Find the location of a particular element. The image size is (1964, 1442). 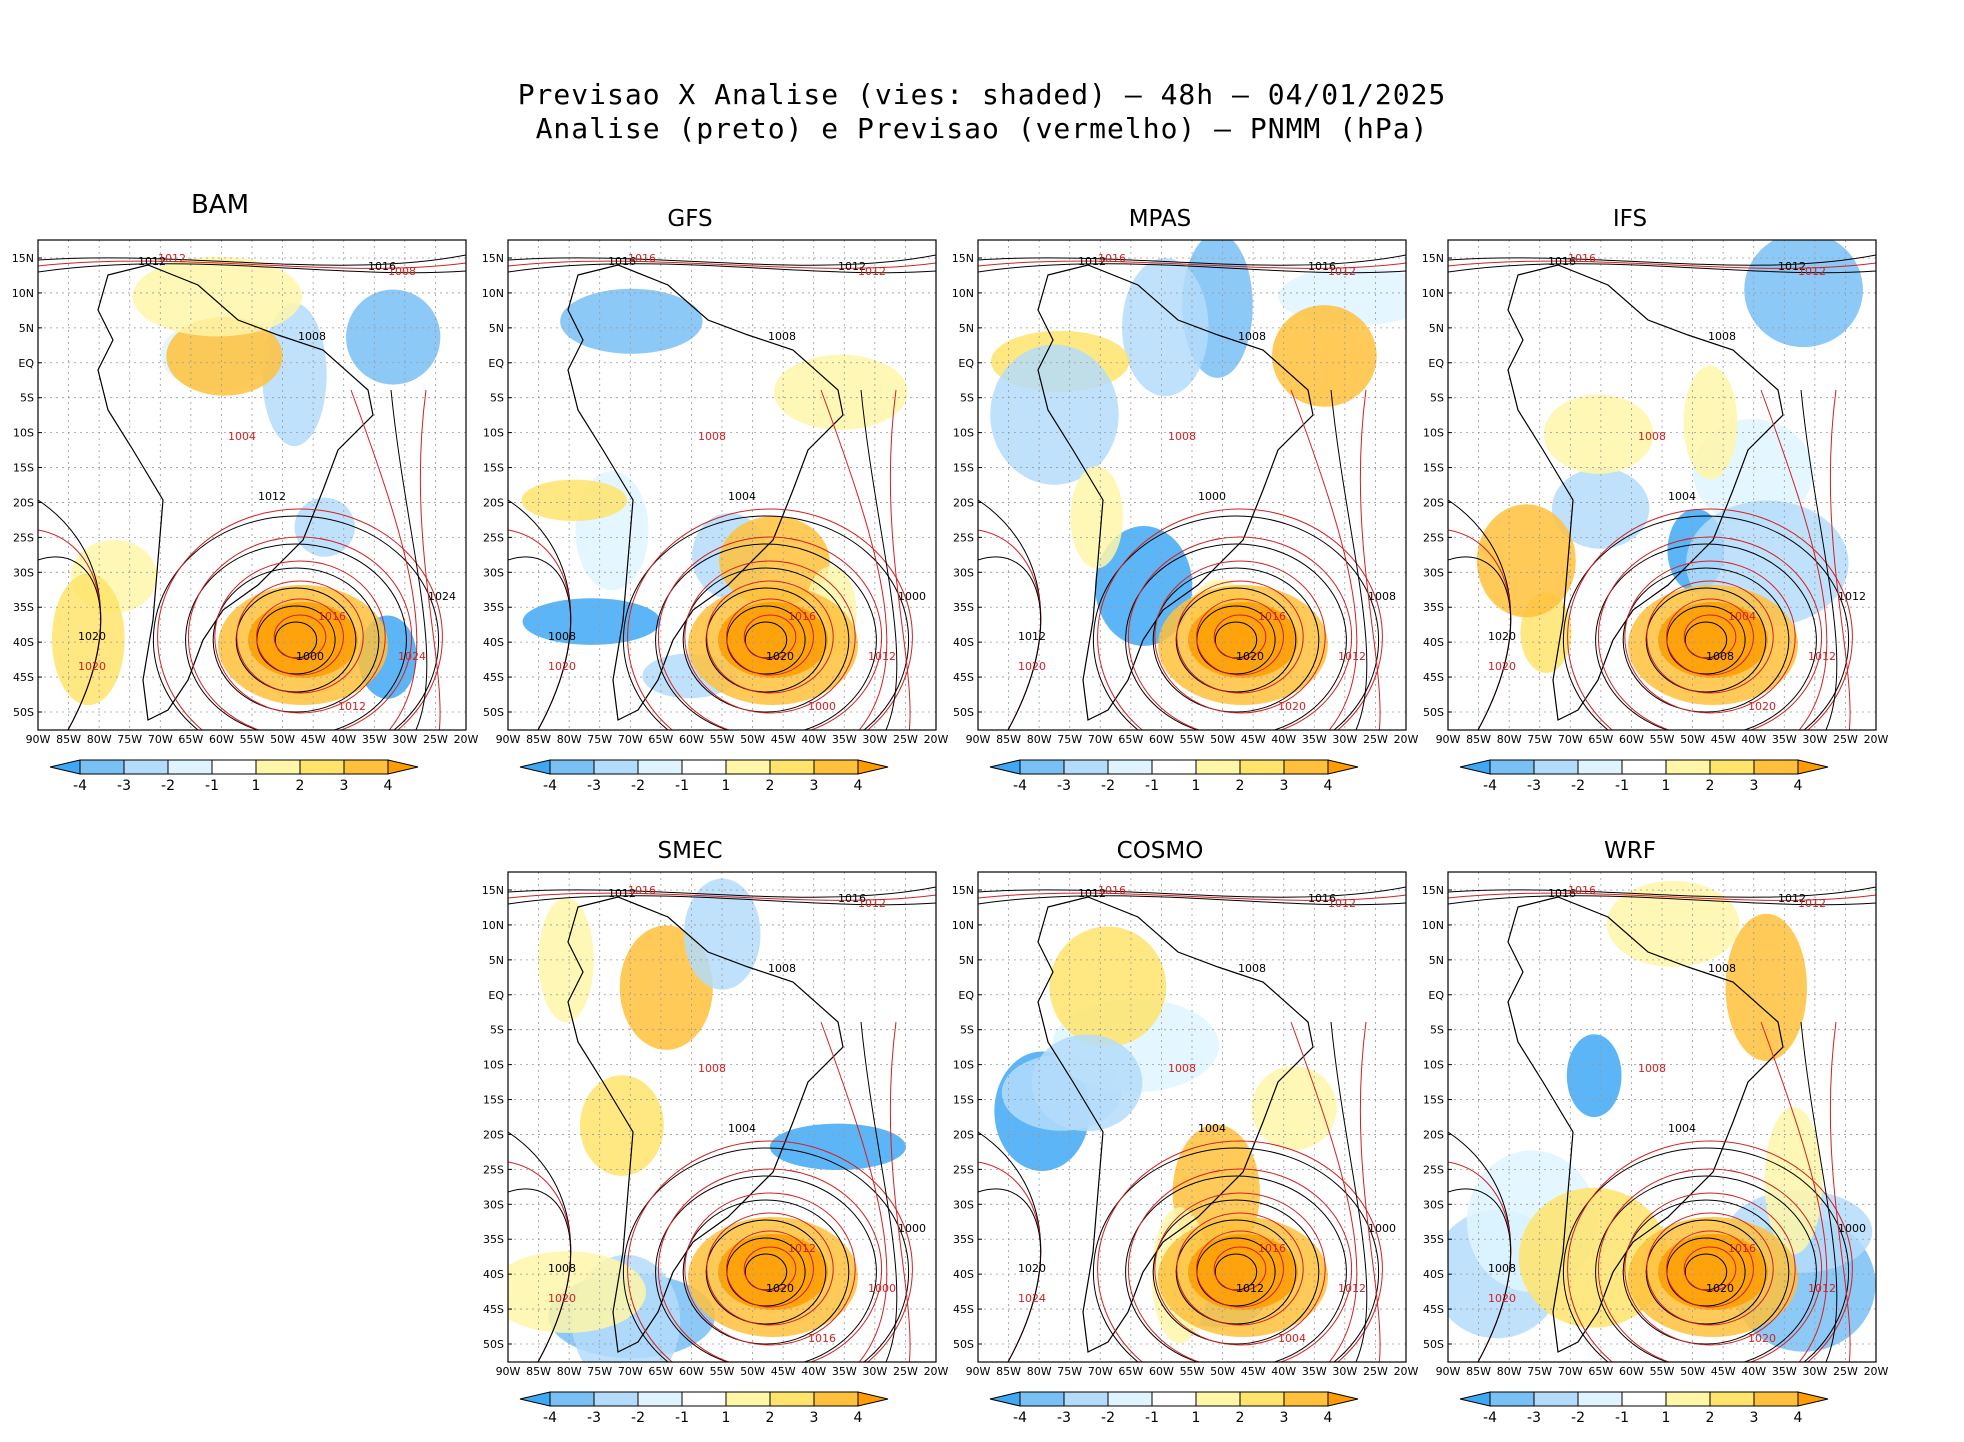

isobar-label-analysis: 1016 is located at coordinates (1562, 893).